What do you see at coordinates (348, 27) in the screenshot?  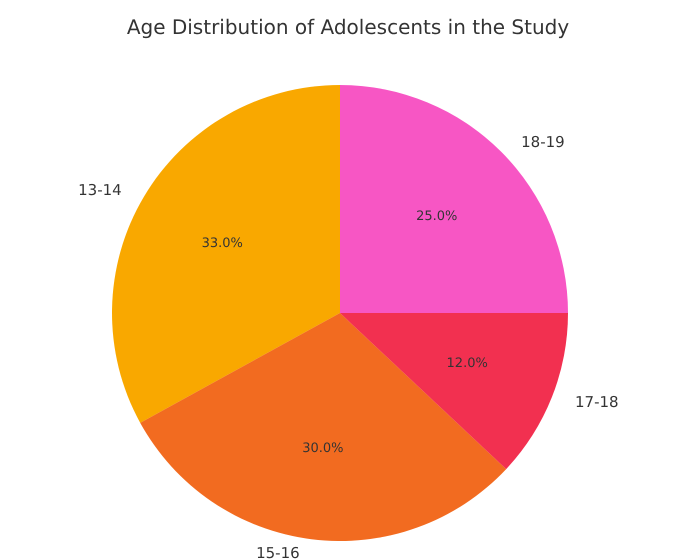 I see `chart-title: Age Distribution of Adolescents in the Study` at bounding box center [348, 27].